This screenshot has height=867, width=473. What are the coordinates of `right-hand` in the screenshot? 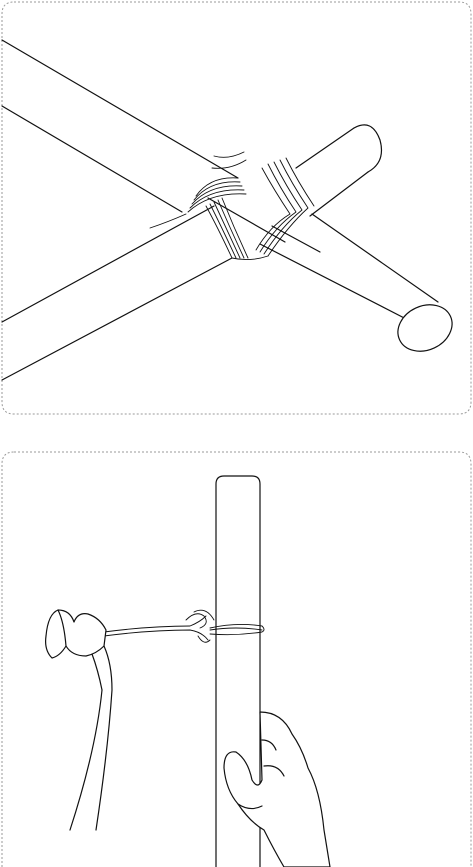 It's located at (277, 789).